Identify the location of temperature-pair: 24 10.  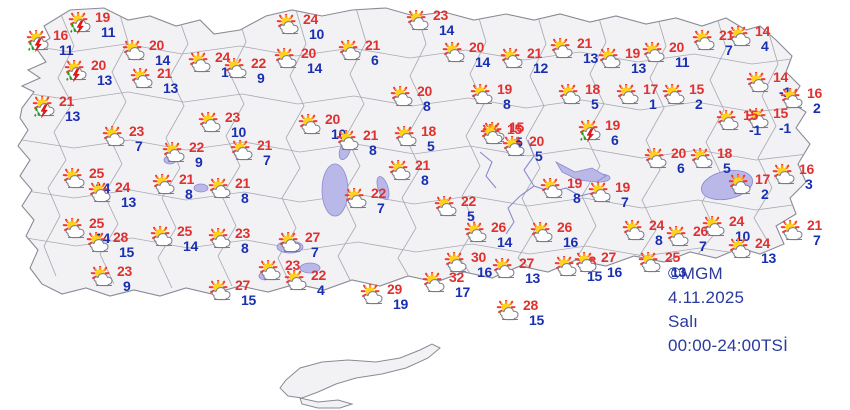
(320, 26).